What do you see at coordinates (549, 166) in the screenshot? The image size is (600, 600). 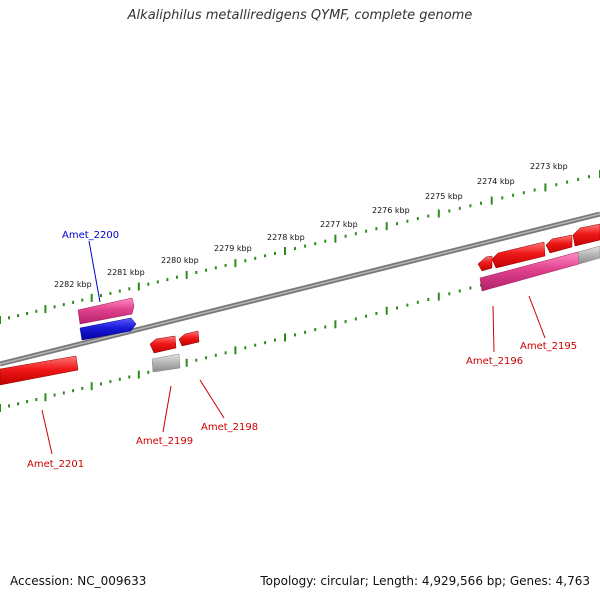 I see `kbp-label-2273: 2273 kbp` at bounding box center [549, 166].